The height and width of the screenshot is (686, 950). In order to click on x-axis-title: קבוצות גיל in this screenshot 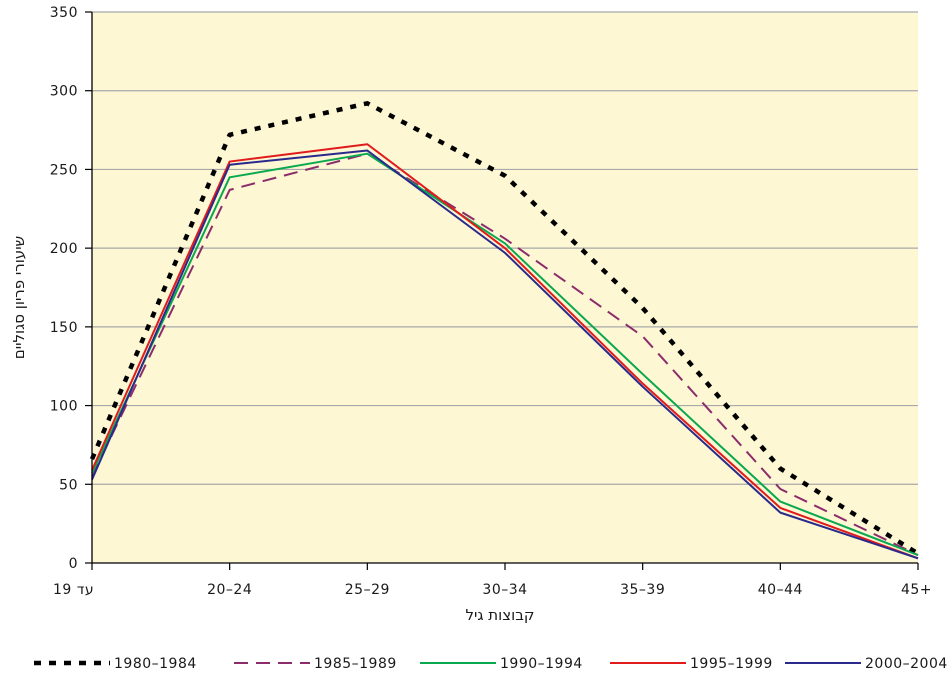, I will do `click(499, 615)`.